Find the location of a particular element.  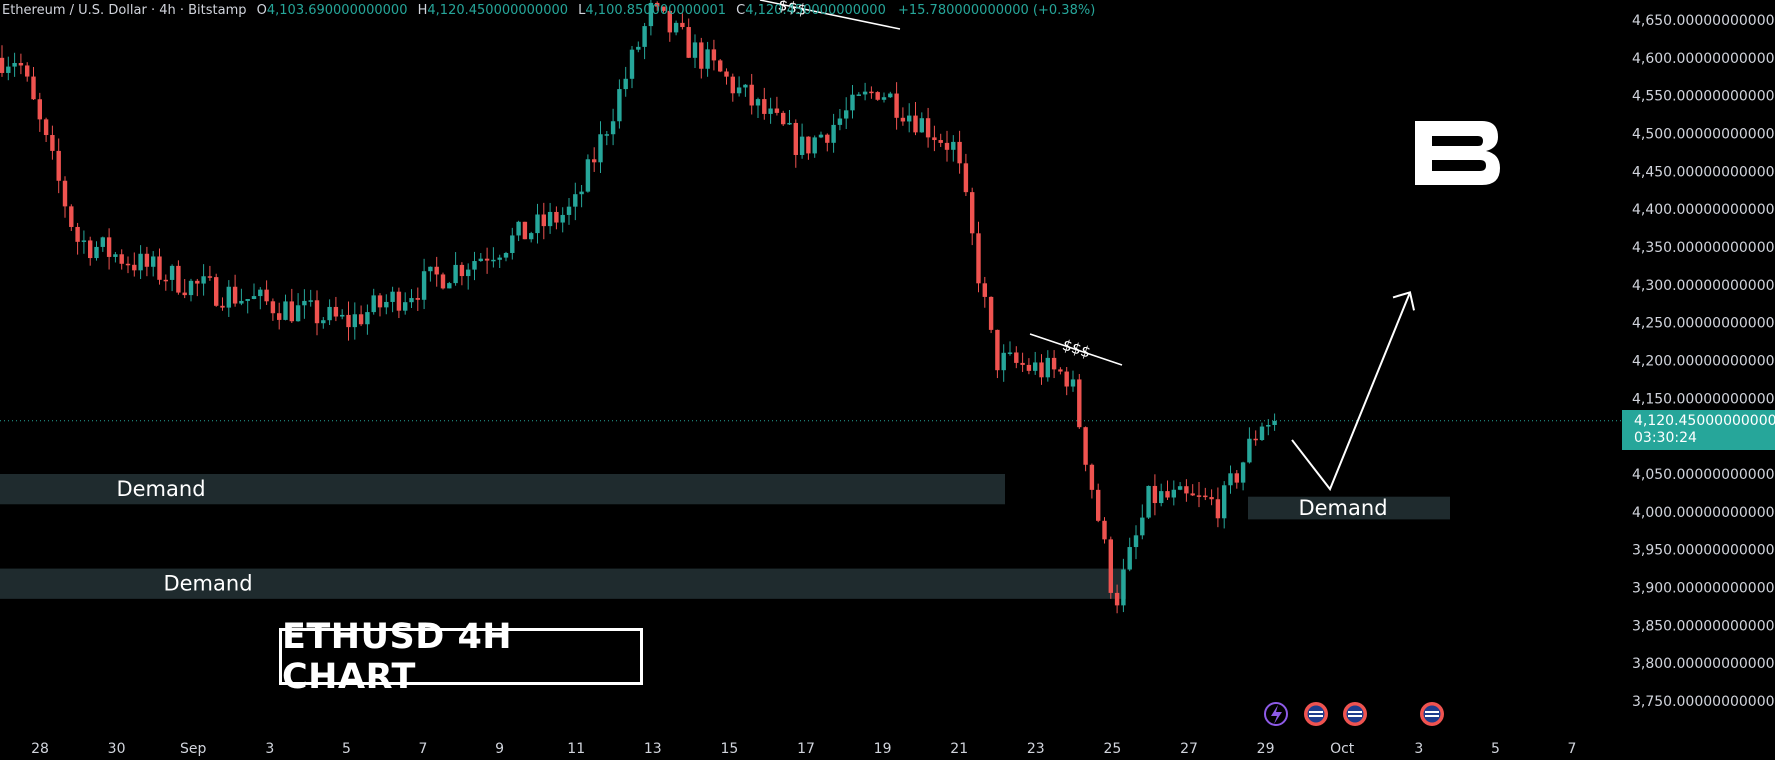

projection-arrow-head is located at coordinates (1403, 301).